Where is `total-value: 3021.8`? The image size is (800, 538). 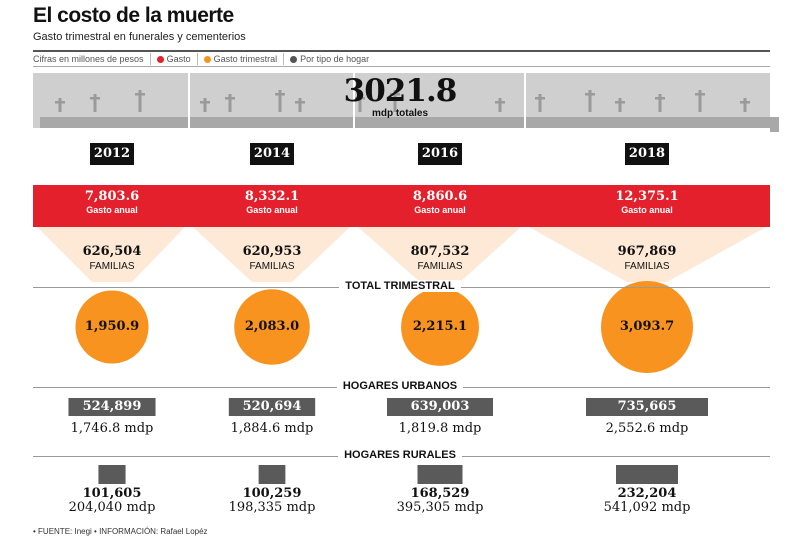
total-value: 3021.8 is located at coordinates (400, 91).